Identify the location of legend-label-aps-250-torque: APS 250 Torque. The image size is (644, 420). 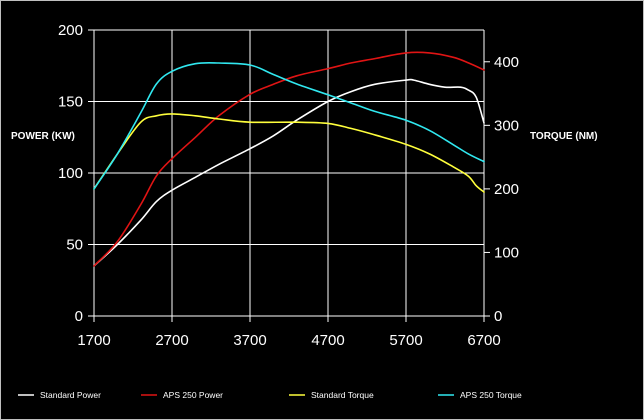
(491, 395).